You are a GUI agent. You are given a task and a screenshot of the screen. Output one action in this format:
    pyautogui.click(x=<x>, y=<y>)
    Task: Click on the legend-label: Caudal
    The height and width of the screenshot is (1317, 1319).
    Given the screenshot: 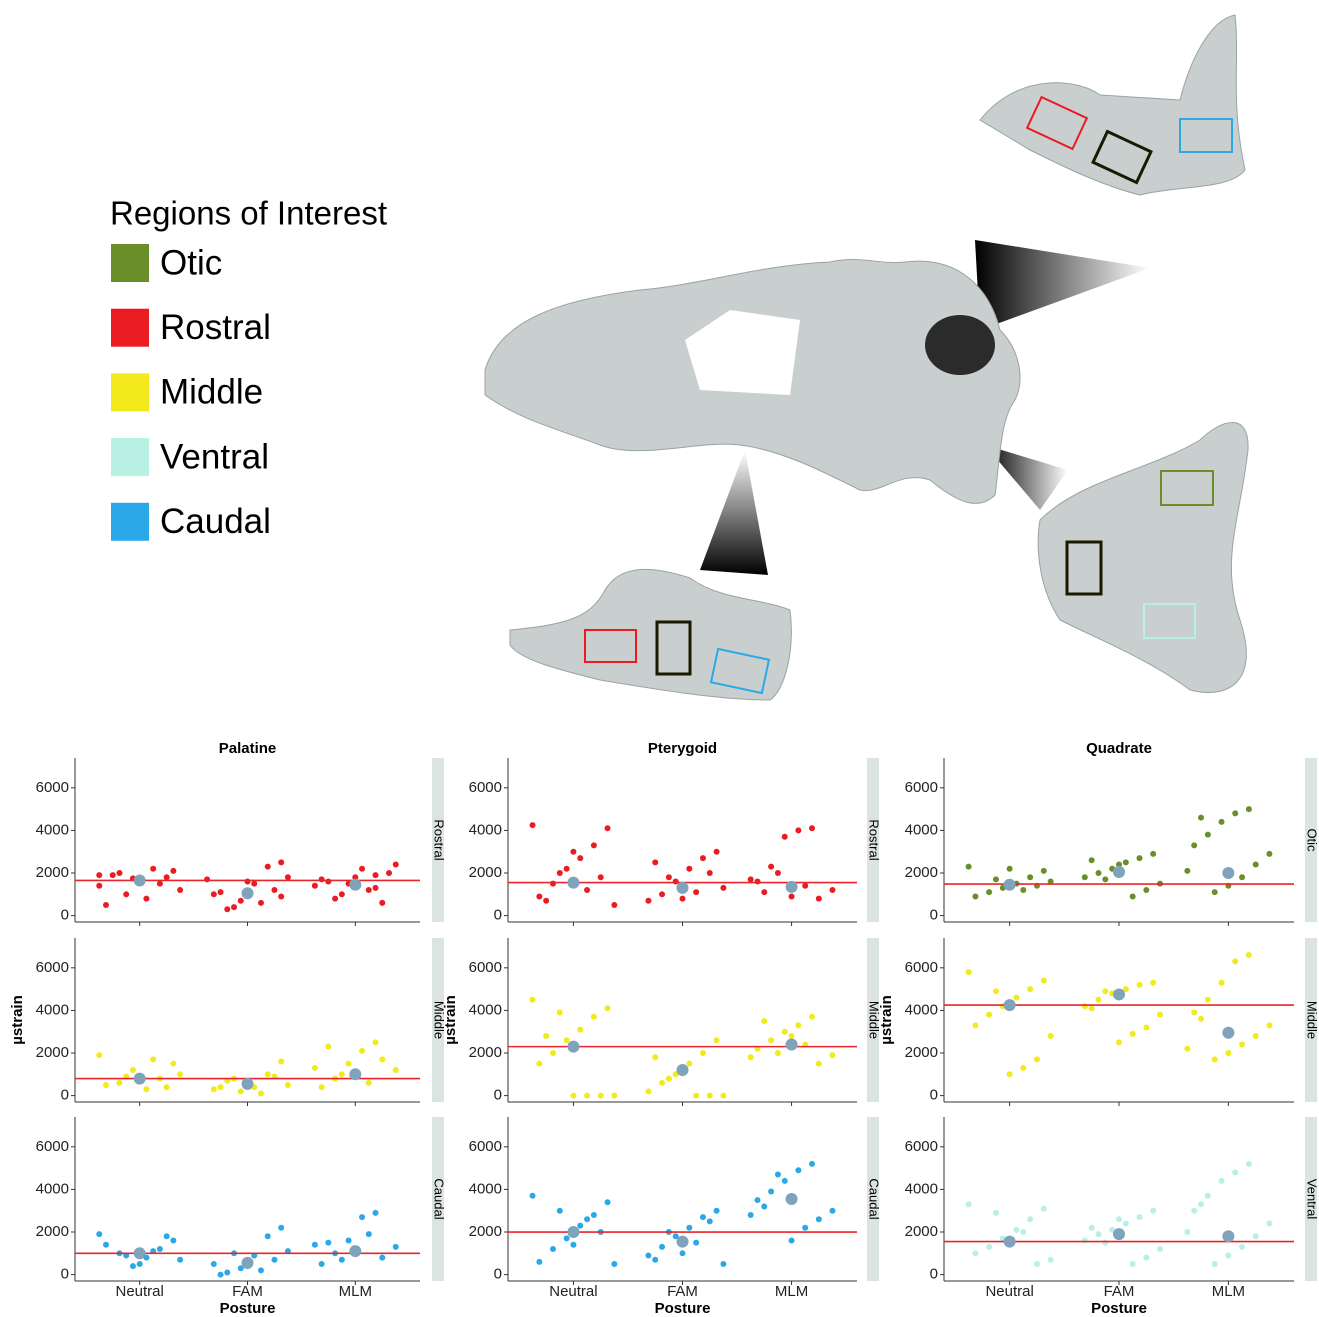 What is the action you would take?
    pyautogui.click(x=215, y=521)
    